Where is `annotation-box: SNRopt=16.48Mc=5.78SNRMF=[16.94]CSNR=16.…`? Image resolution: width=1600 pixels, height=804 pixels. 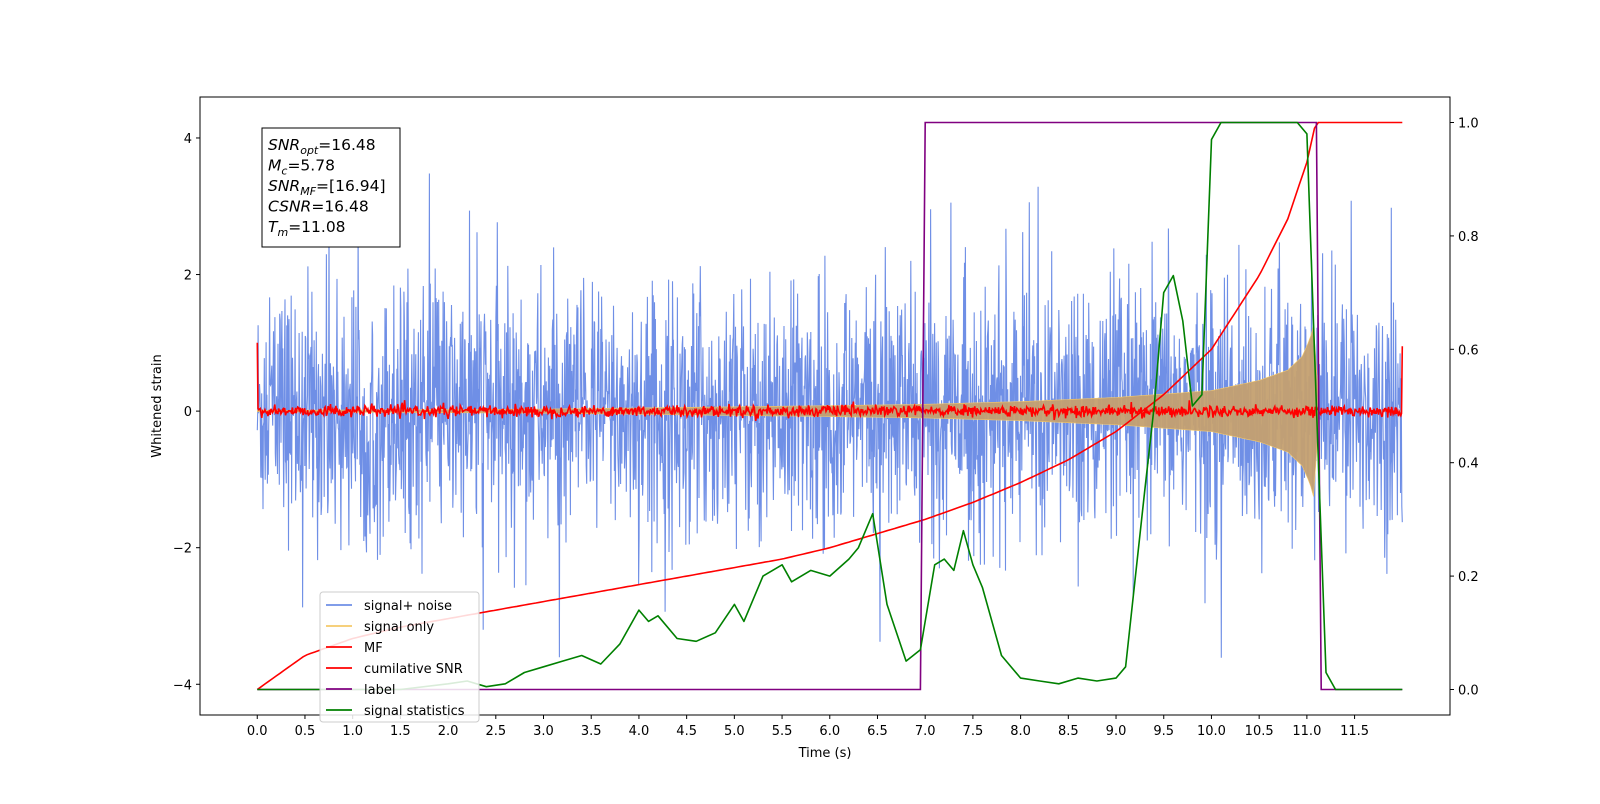
annotation-box: SNRopt=16.48Mc=5.78SNRMF=[16.94]CSNR=16.… is located at coordinates (331, 187).